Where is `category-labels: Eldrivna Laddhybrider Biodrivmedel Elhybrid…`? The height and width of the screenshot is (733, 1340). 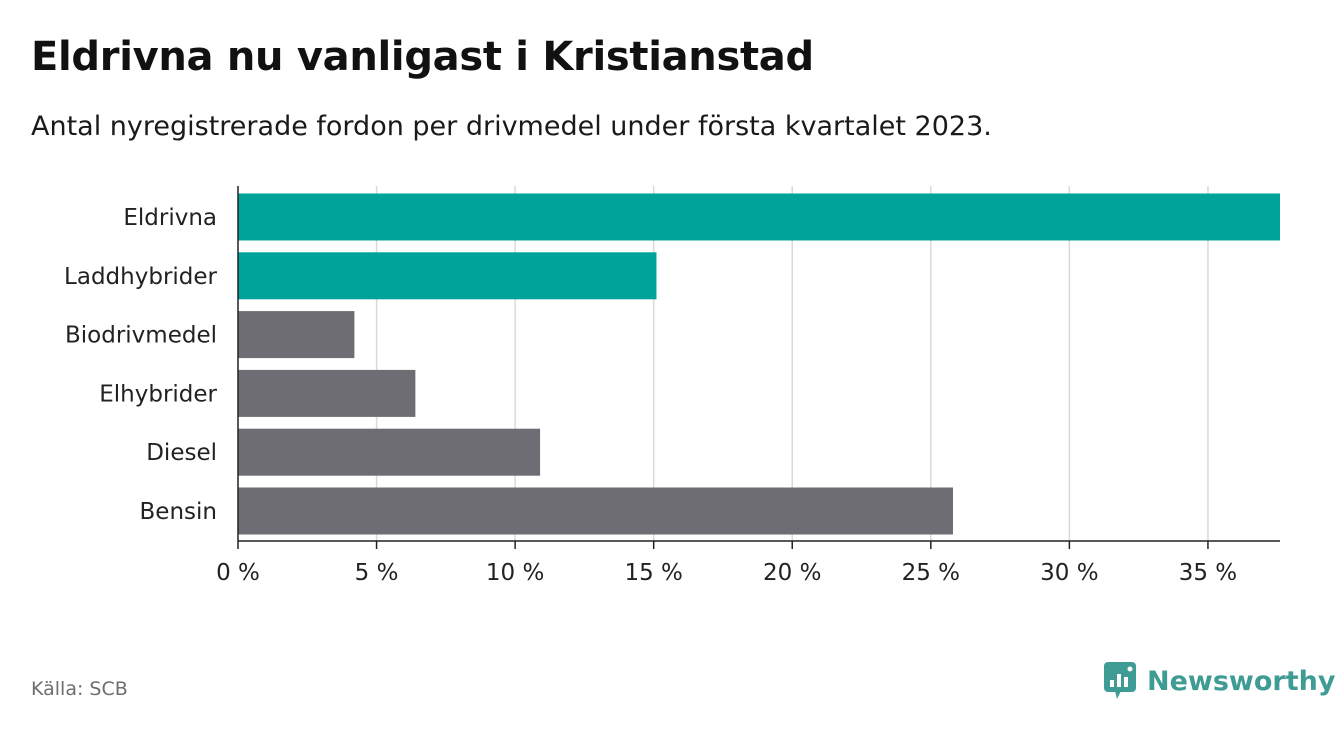
category-labels: Eldrivna Laddhybrider Biodrivmedel Elhybrid… is located at coordinates (140, 365).